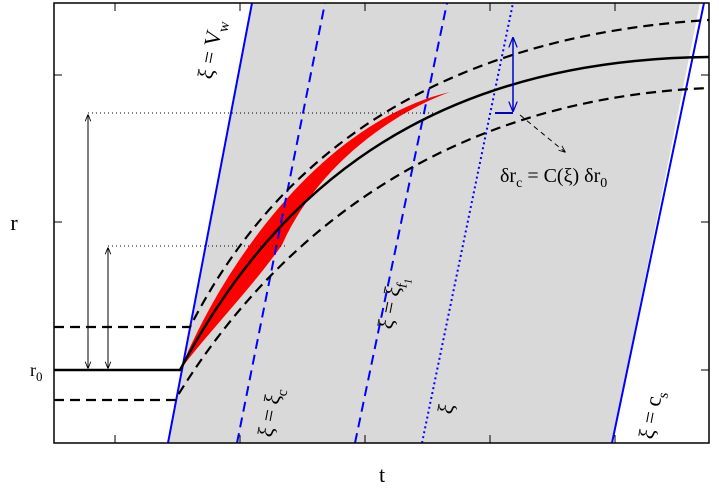 This screenshot has width=719, height=491. I want to click on annotation-lhs: δr, so click(508, 176).